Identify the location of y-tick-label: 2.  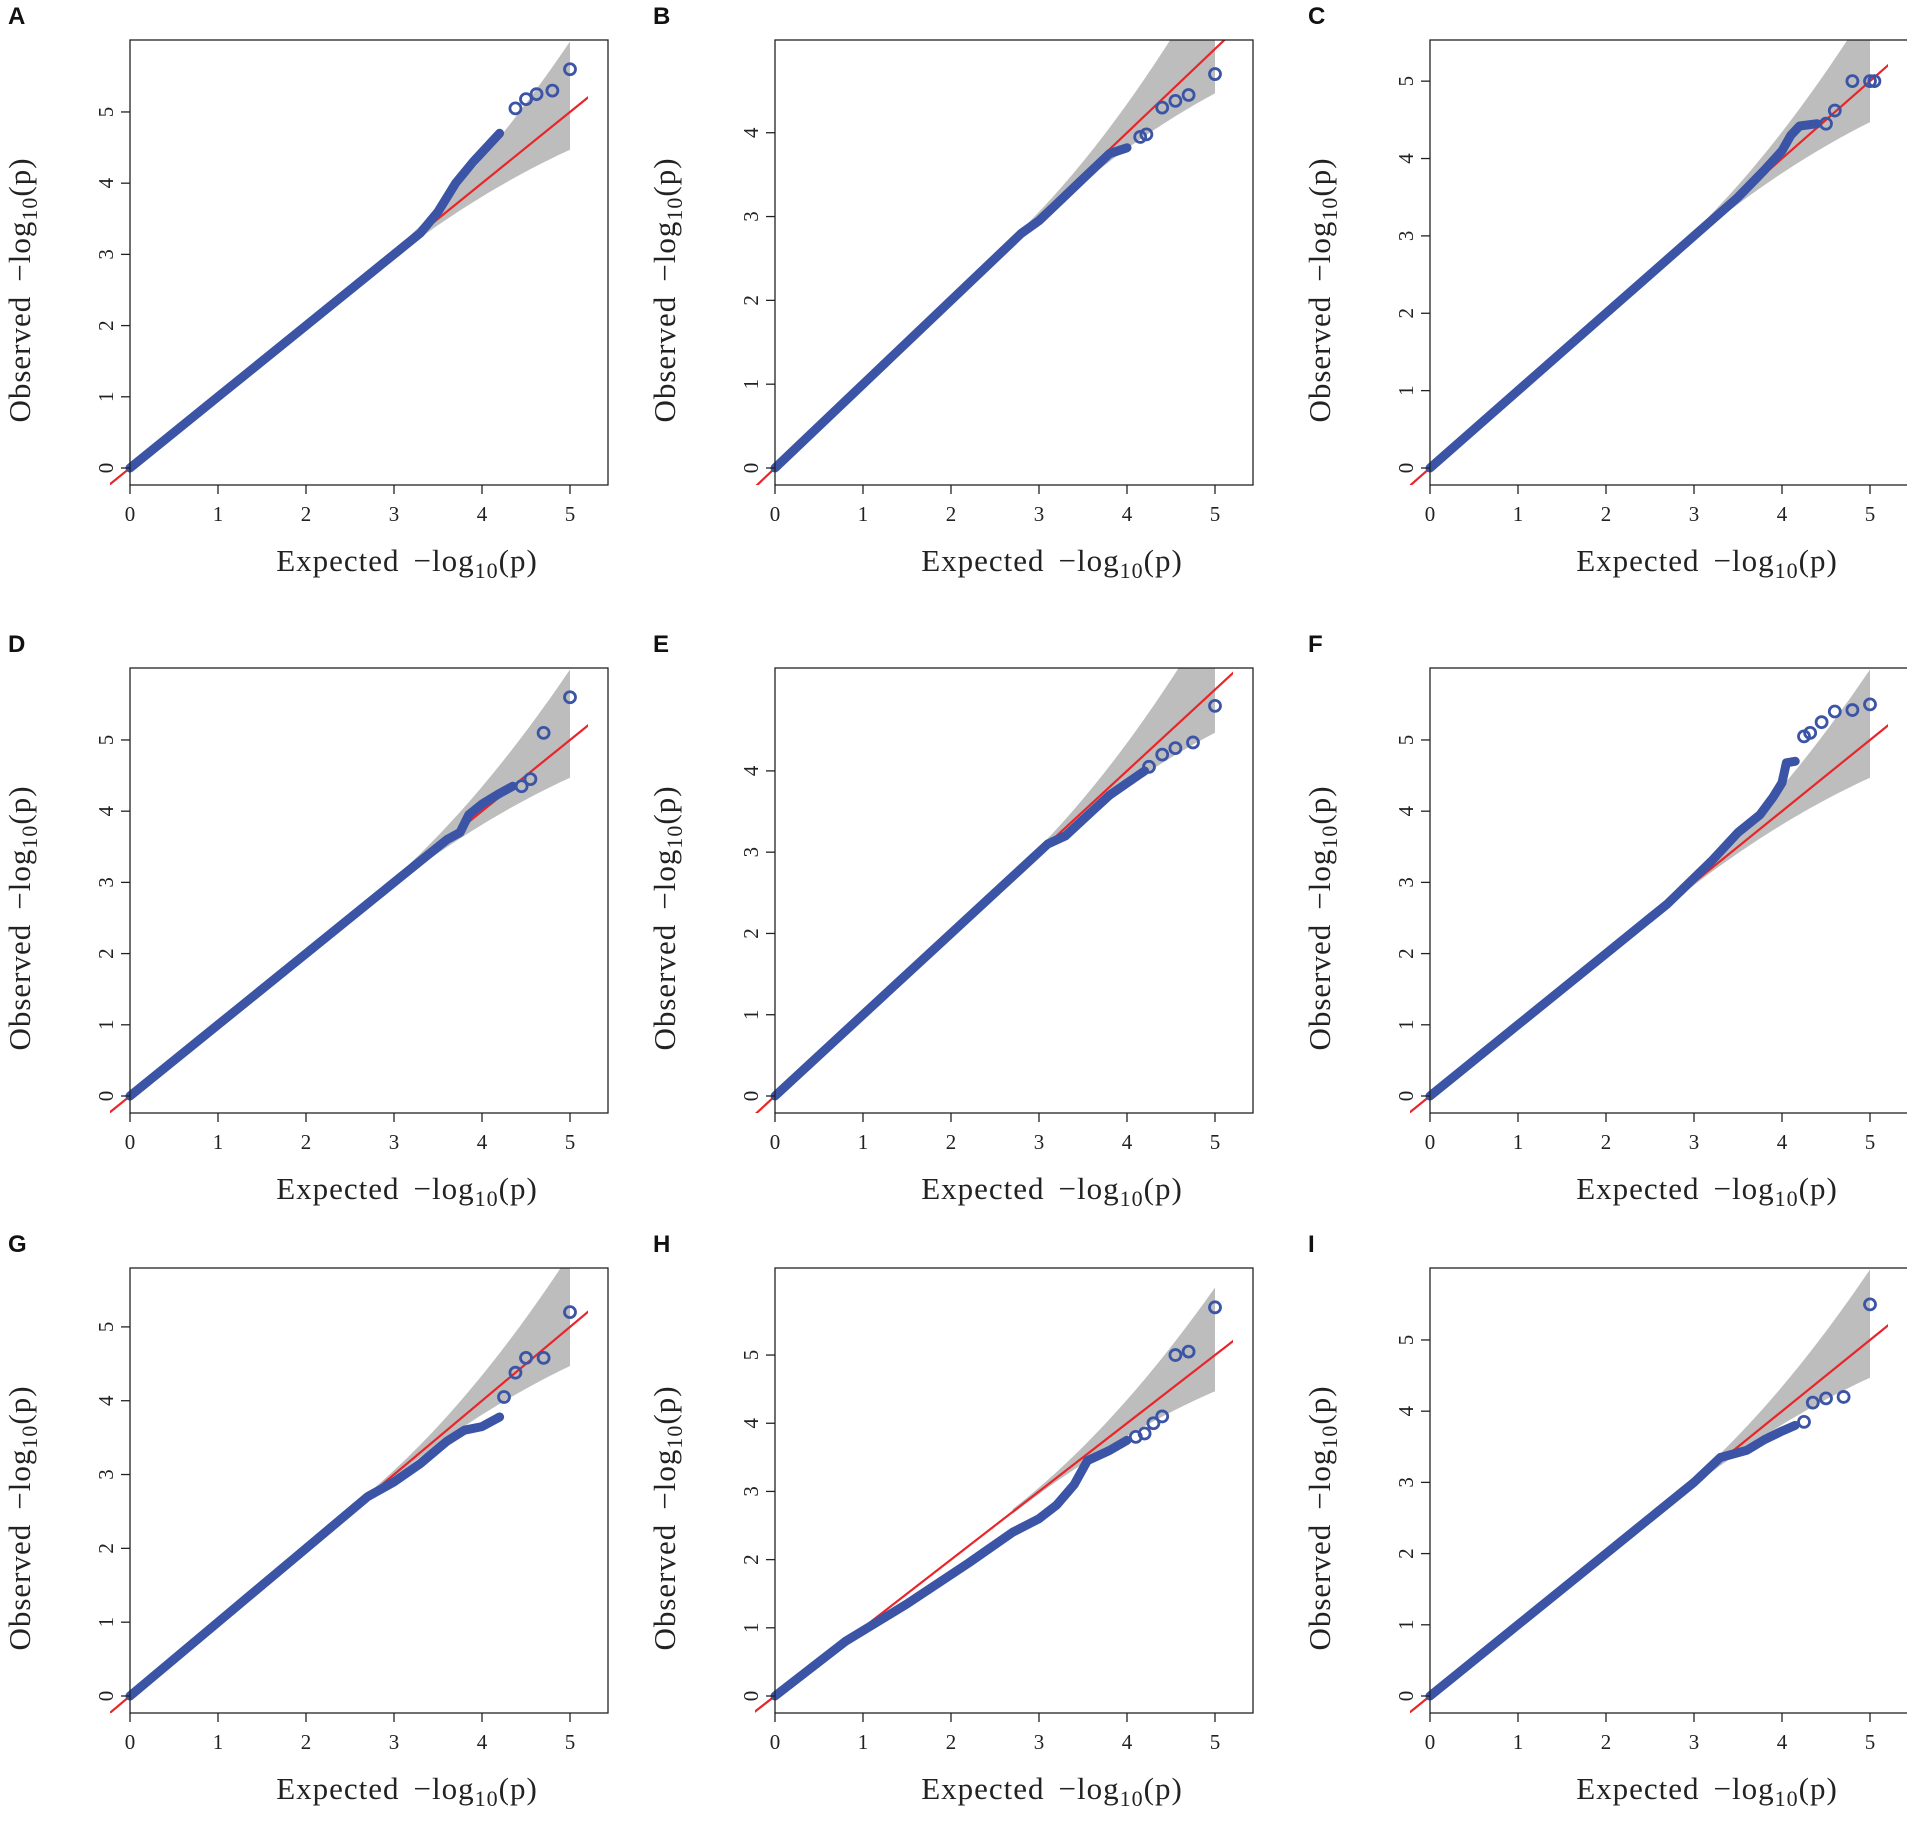
(1406, 1553).